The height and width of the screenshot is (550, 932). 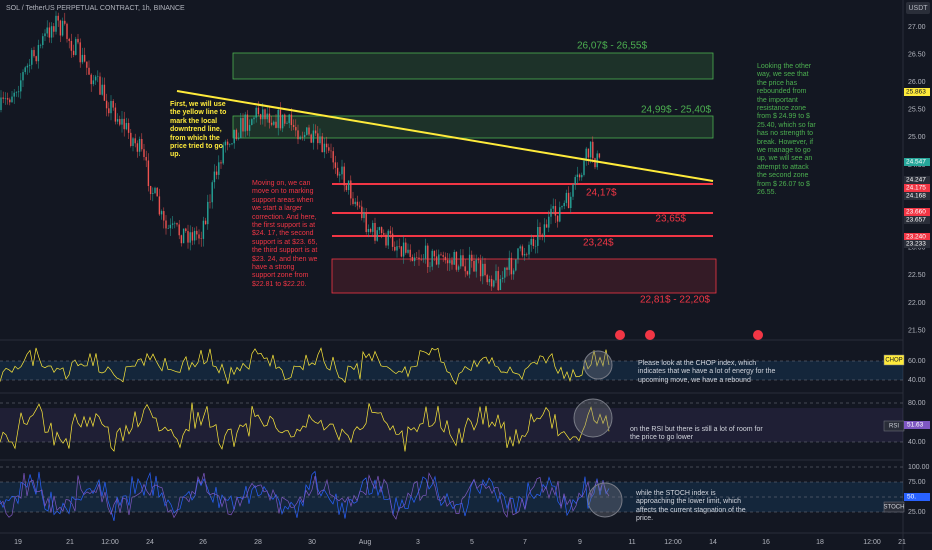 I want to click on time-label: 12:00, so click(x=673, y=542).